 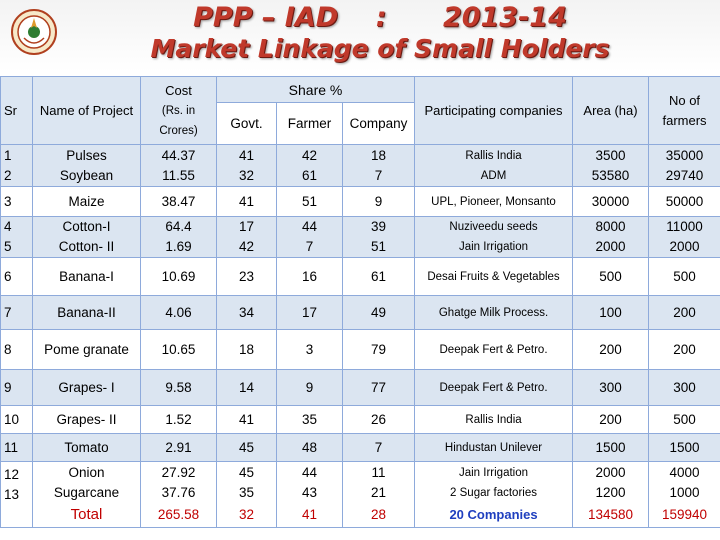 What do you see at coordinates (684, 226) in the screenshot?
I see `cell-farmers-line: 11000` at bounding box center [684, 226].